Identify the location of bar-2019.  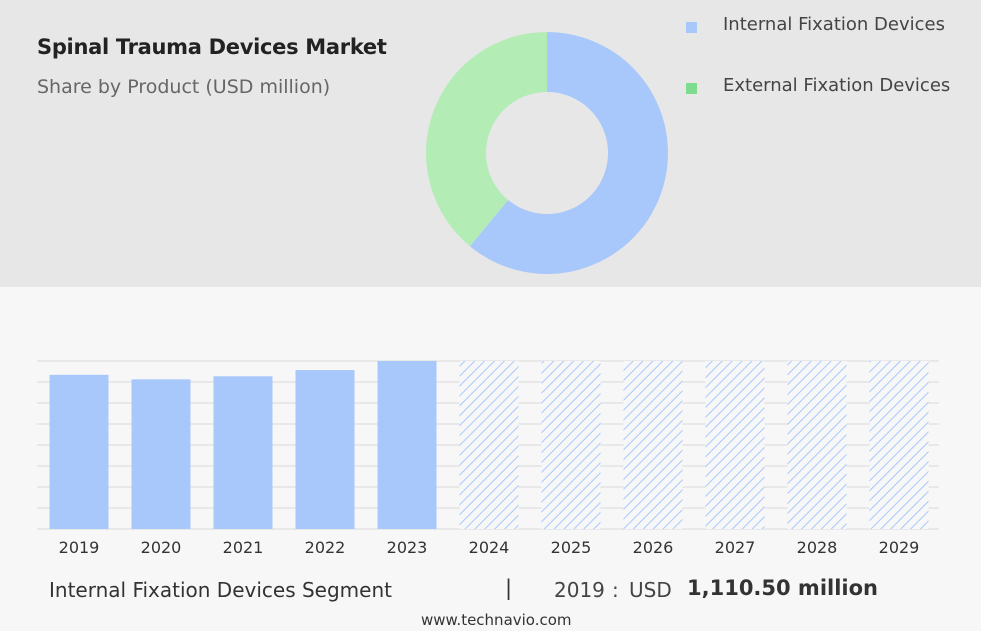
(79, 451).